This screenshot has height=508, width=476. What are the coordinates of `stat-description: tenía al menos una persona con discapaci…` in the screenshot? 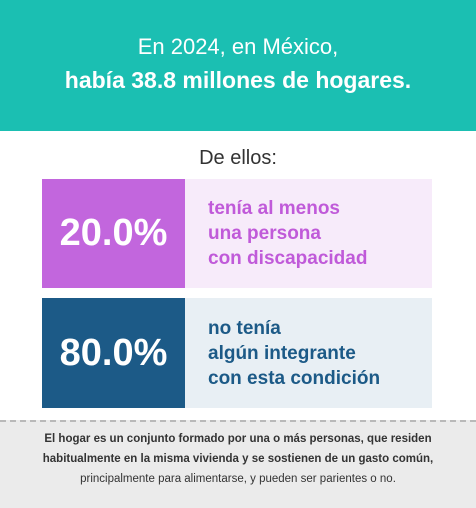 It's located at (308, 233).